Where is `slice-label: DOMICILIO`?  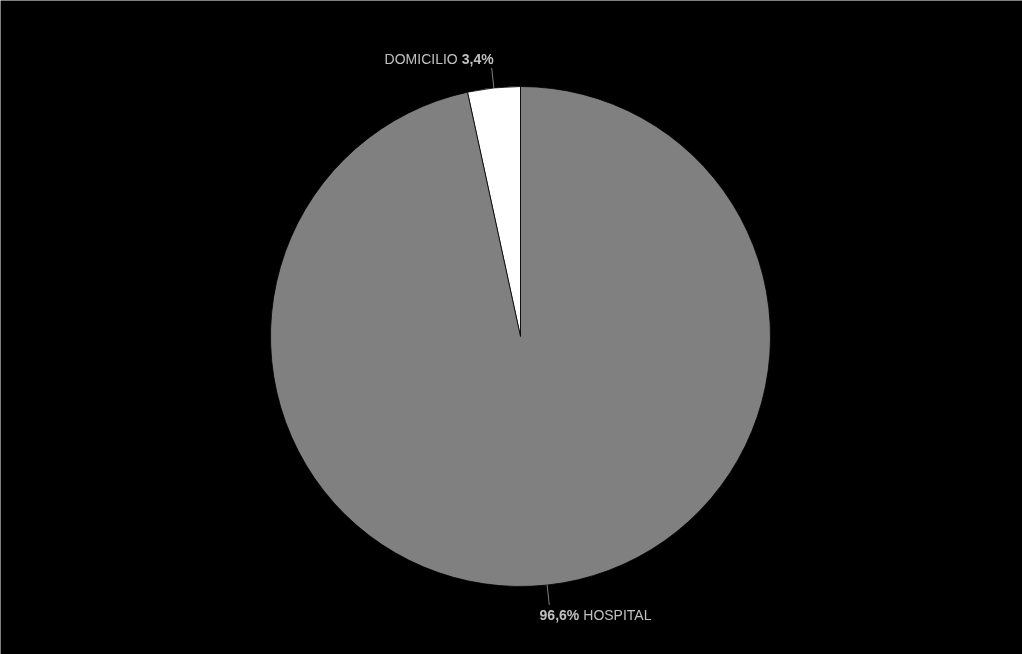
slice-label: DOMICILIO is located at coordinates (421, 59).